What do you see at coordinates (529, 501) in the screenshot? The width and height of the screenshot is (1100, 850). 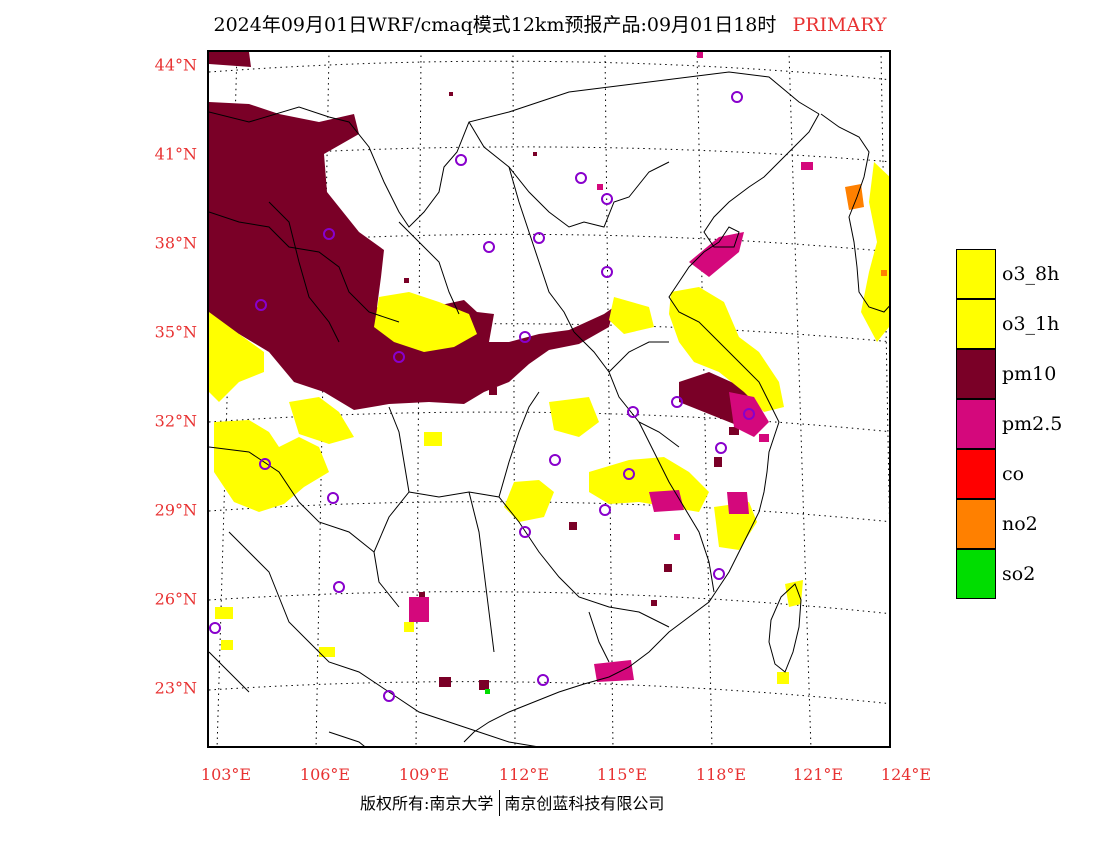 I see `o3-region-central` at bounding box center [529, 501].